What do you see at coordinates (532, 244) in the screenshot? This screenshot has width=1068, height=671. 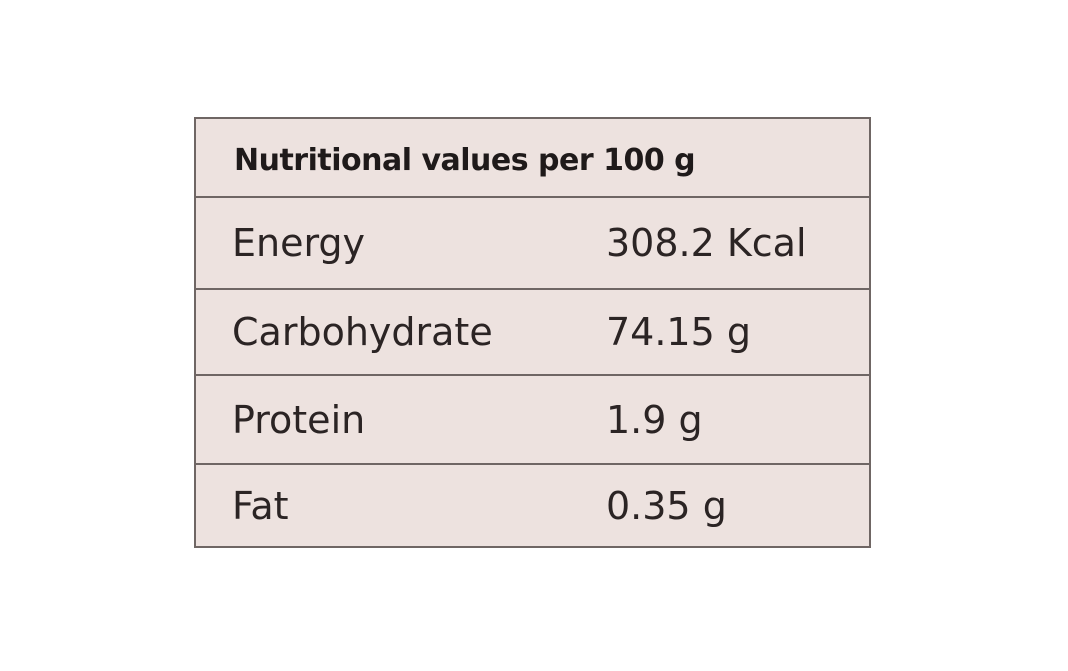 I see `table-row: Energy 308.2 Kcal` at bounding box center [532, 244].